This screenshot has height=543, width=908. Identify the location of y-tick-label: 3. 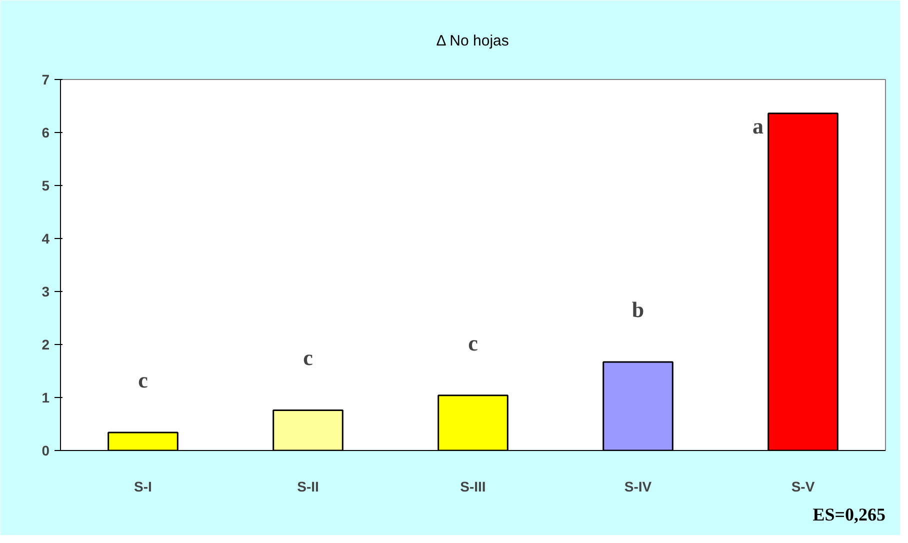
(46, 292).